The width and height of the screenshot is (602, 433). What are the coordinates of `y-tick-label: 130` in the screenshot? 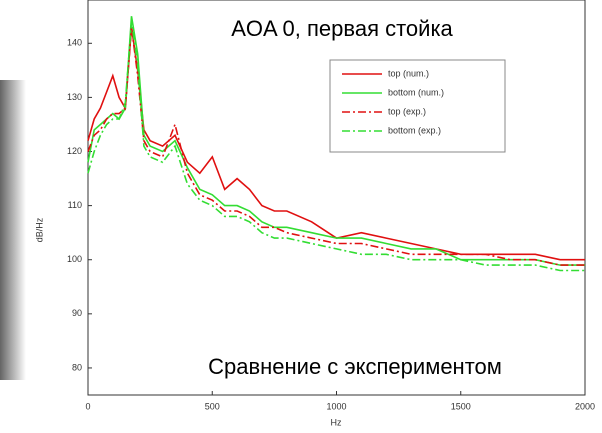 It's located at (74, 97).